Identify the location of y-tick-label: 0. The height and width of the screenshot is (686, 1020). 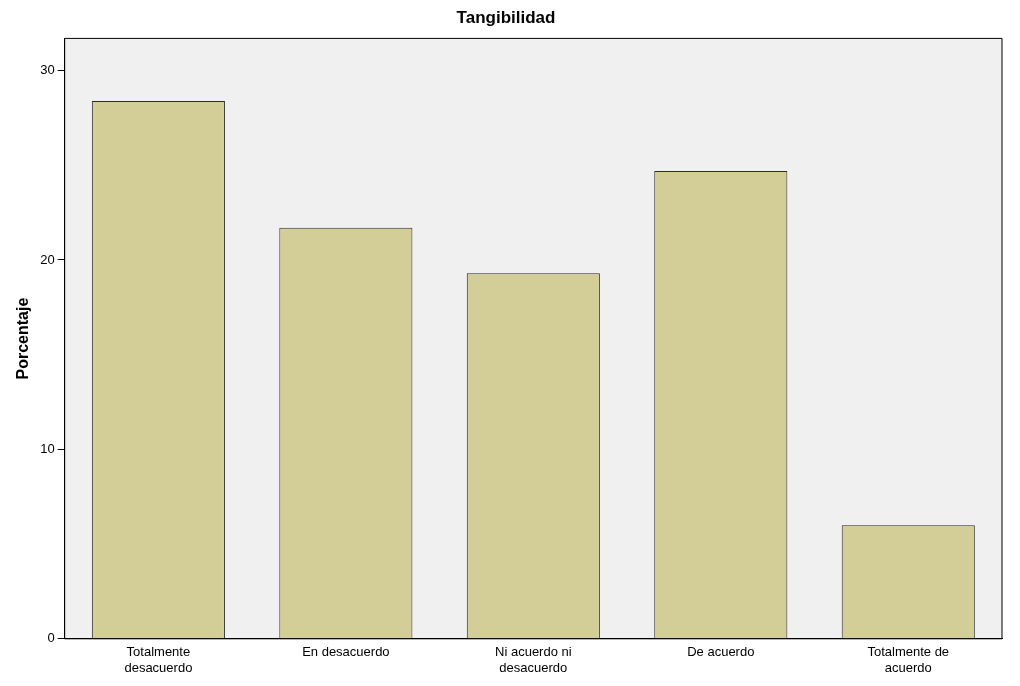
(51, 638).